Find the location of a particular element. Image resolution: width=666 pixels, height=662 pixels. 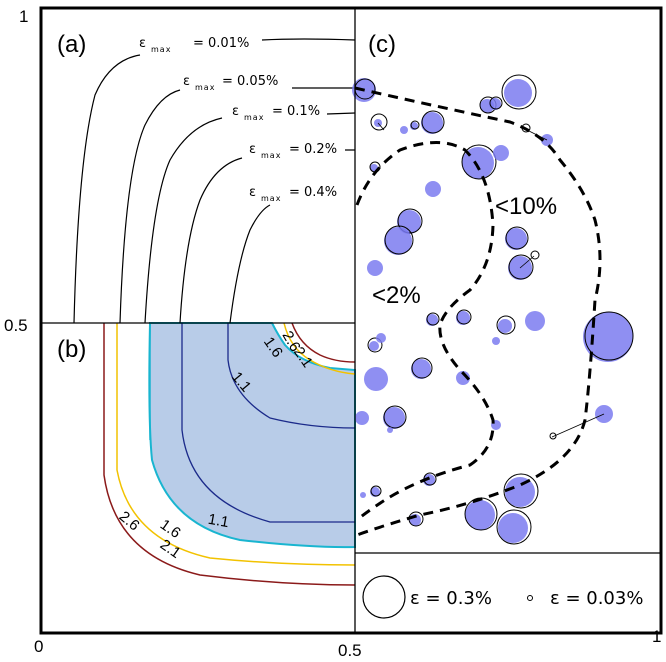

contour-1-1-line is located at coordinates (291, 376).